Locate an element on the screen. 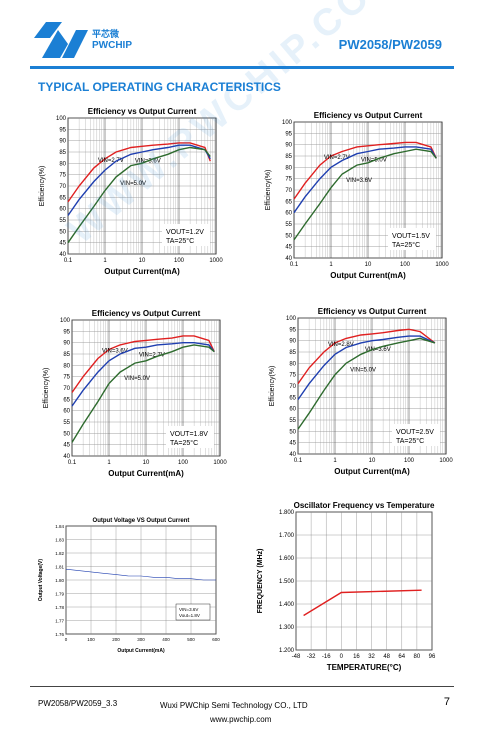  y-tick-label: 1.78 is located at coordinates (59, 607).